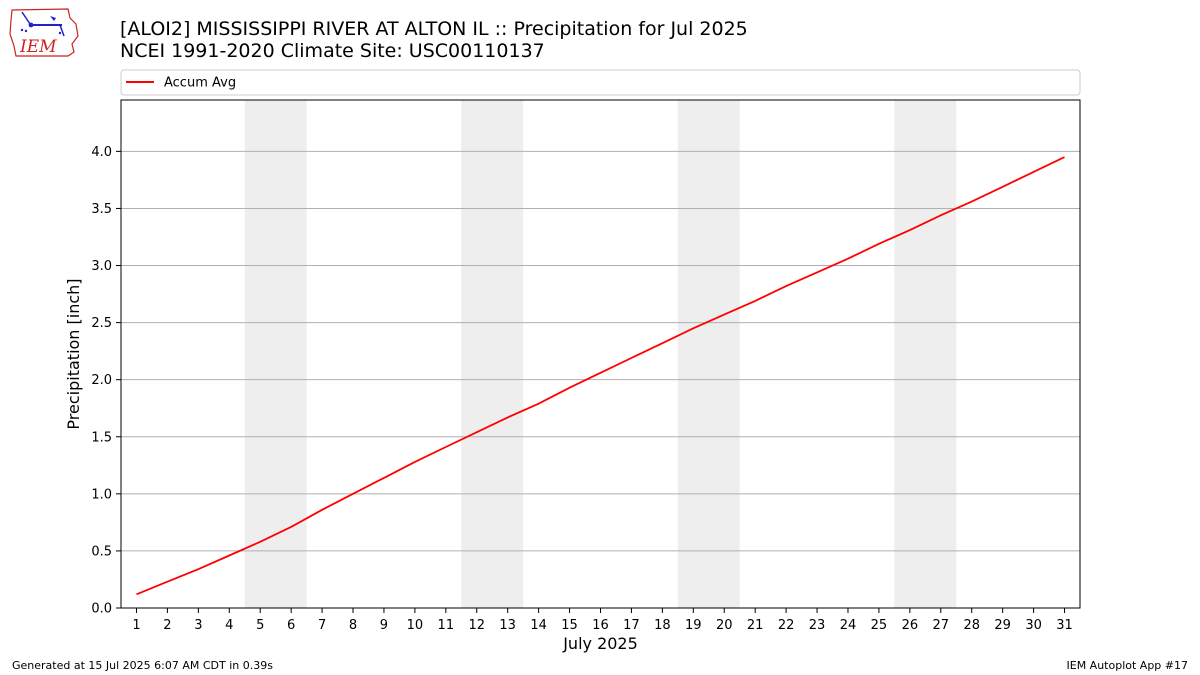 Image resolution: width=1200 pixels, height=675 pixels. I want to click on x-tick-label-2: 3, so click(198, 625).